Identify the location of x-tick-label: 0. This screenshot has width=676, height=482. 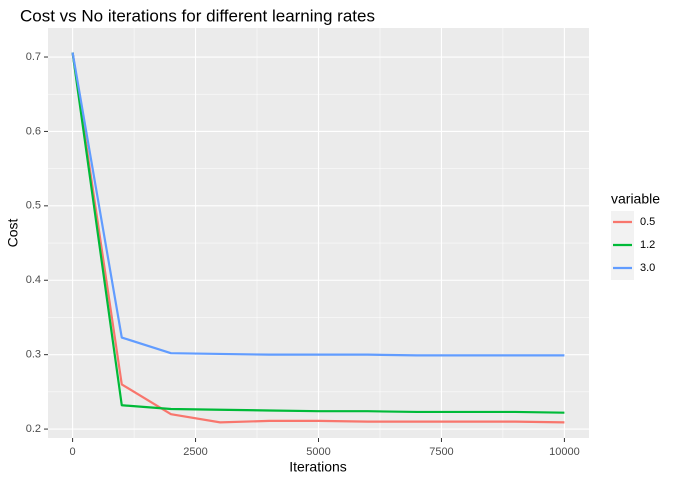
(73, 452).